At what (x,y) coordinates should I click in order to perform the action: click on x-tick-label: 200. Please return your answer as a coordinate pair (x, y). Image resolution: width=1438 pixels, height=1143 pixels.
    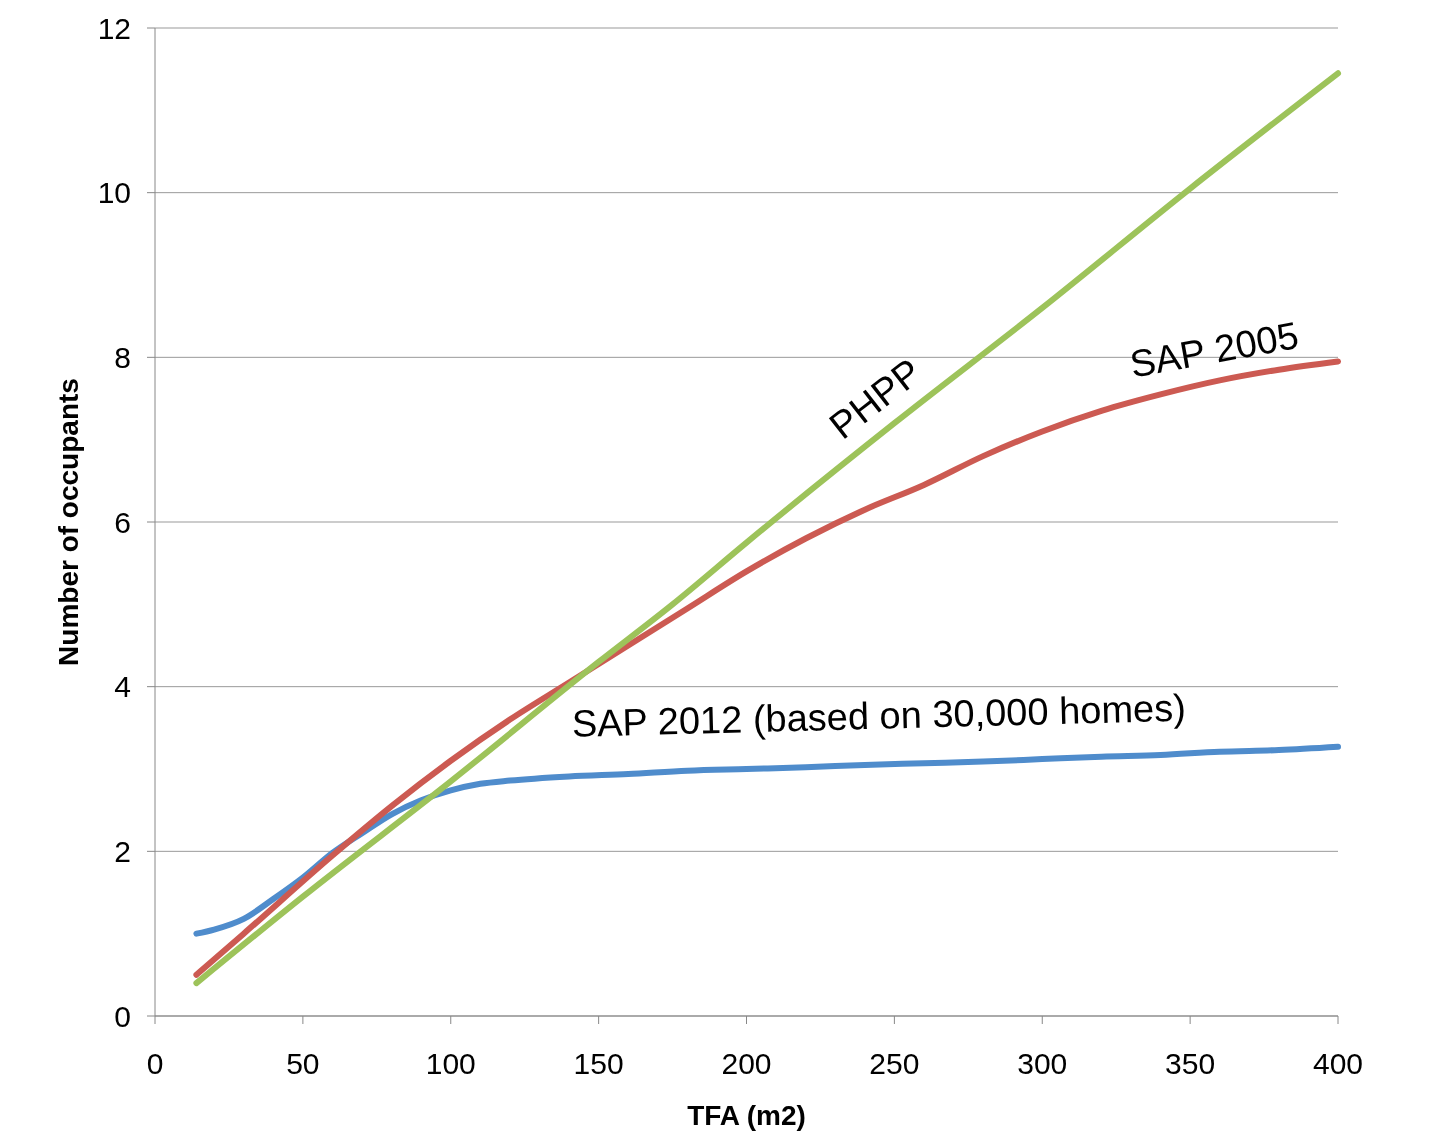
    Looking at the image, I should click on (746, 1063).